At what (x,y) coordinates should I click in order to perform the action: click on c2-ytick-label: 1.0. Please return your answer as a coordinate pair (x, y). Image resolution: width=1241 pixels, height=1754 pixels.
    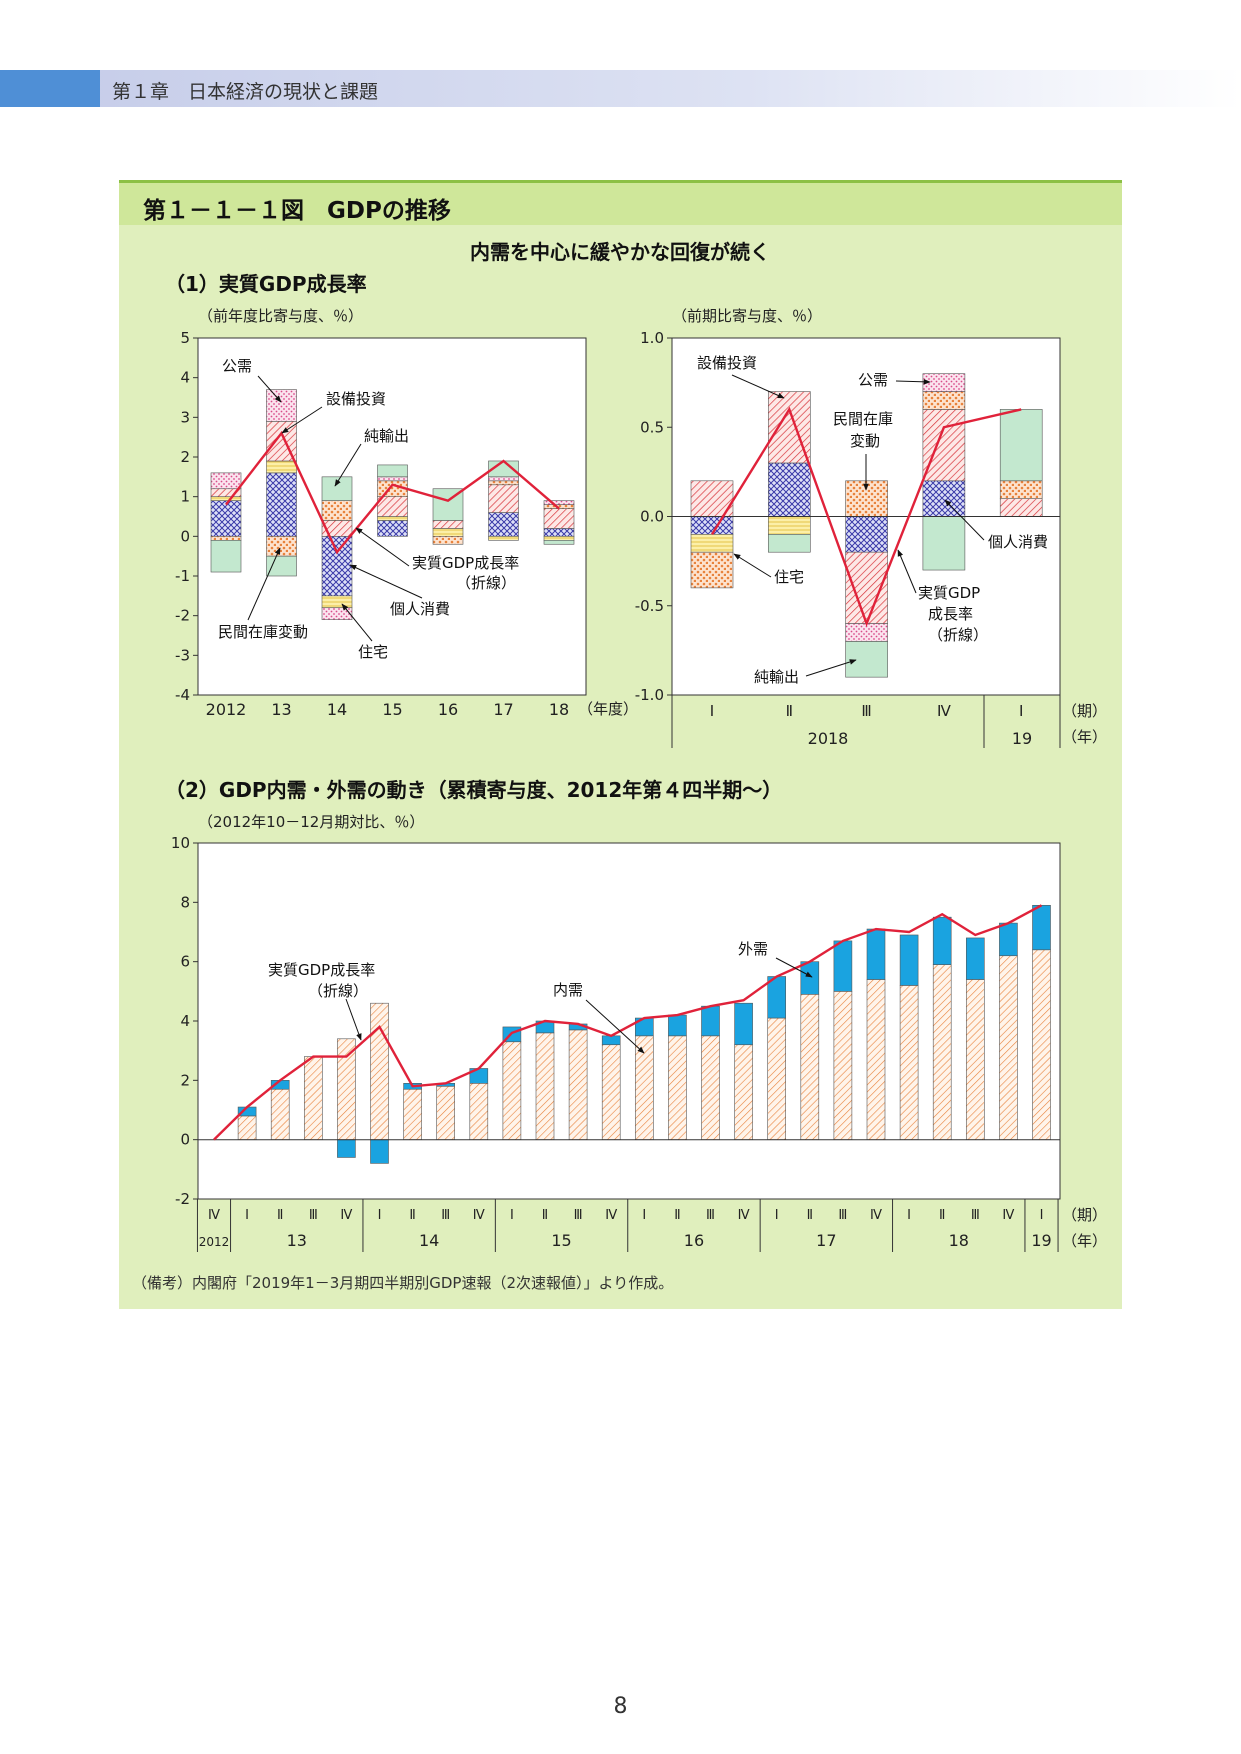
    Looking at the image, I should click on (652, 338).